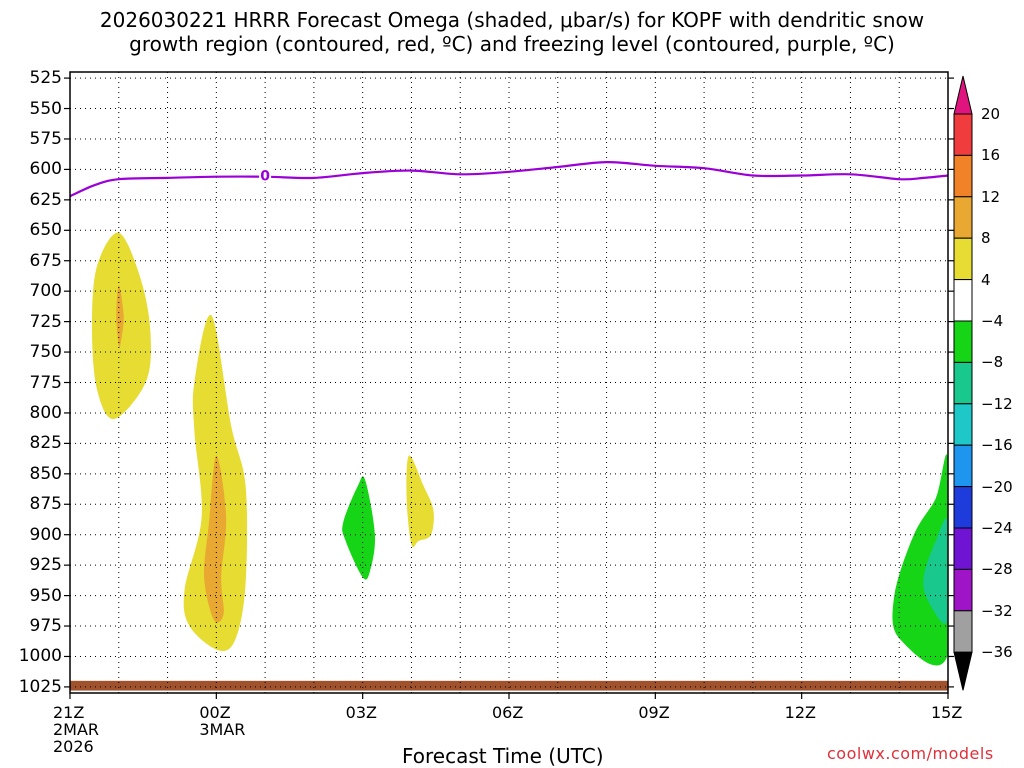  I want to click on colorbar-label: −24, so click(997, 528).